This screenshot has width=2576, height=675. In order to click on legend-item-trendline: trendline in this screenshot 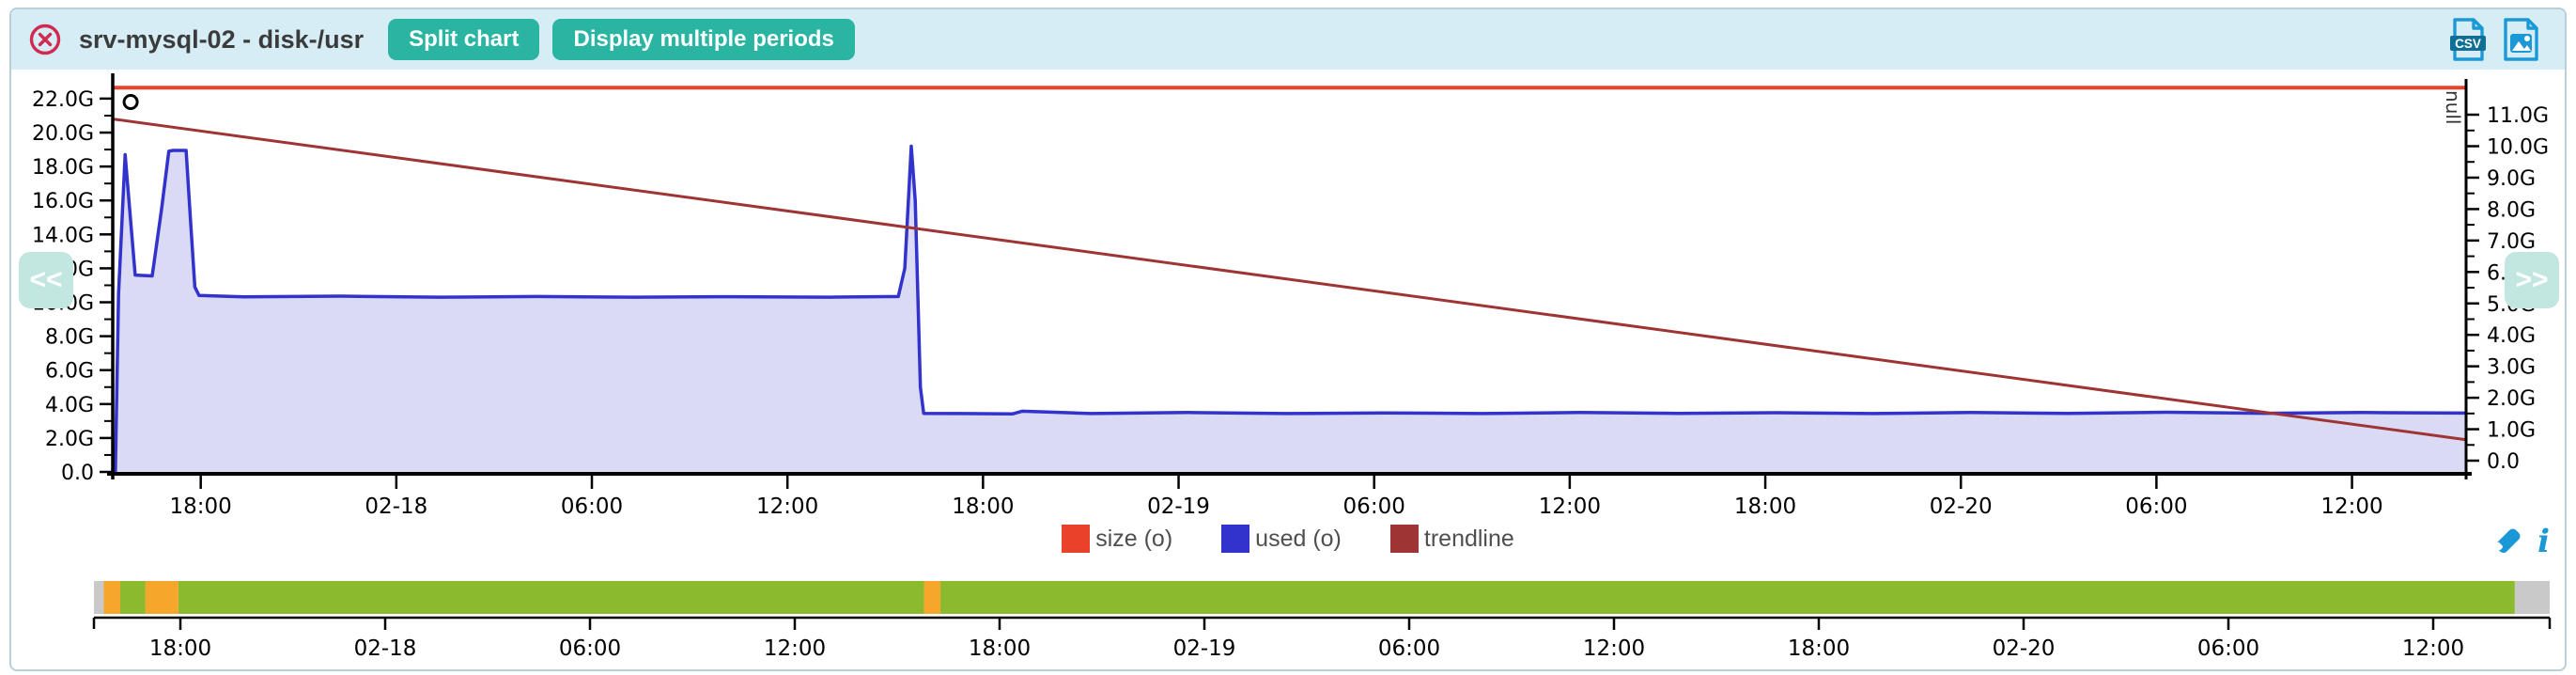, I will do `click(1451, 539)`.